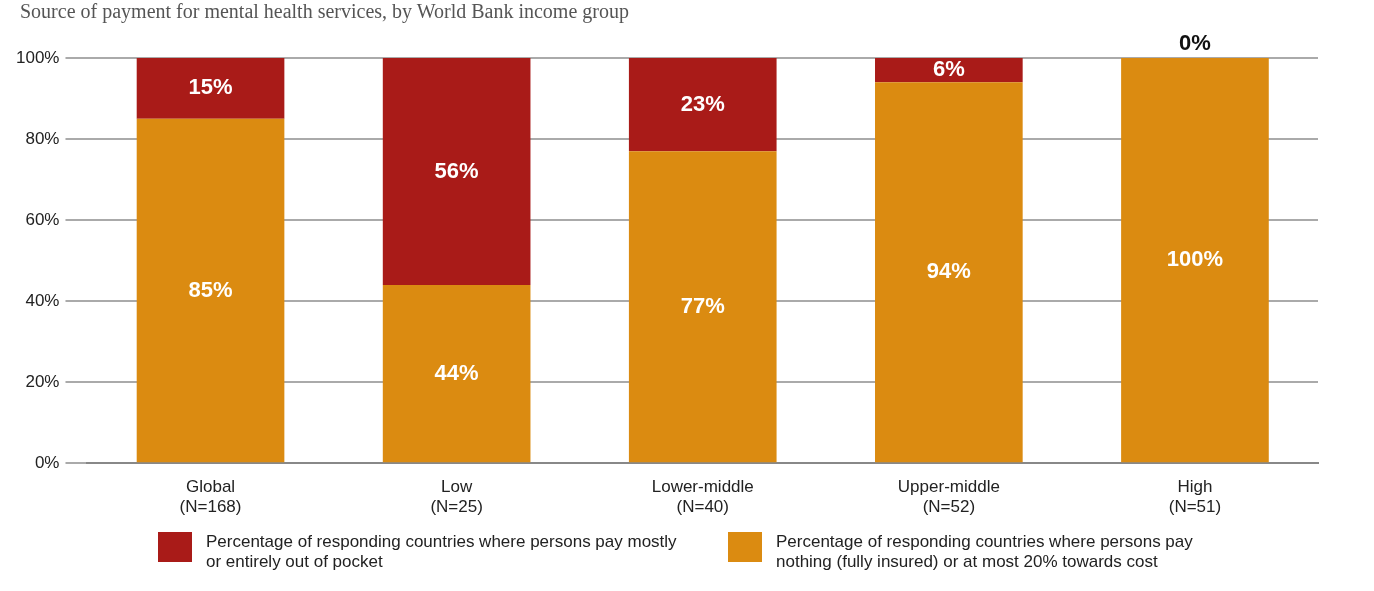 Image resolution: width=1374 pixels, height=591 pixels. I want to click on x-tick-label: High (N=51), so click(1195, 497).